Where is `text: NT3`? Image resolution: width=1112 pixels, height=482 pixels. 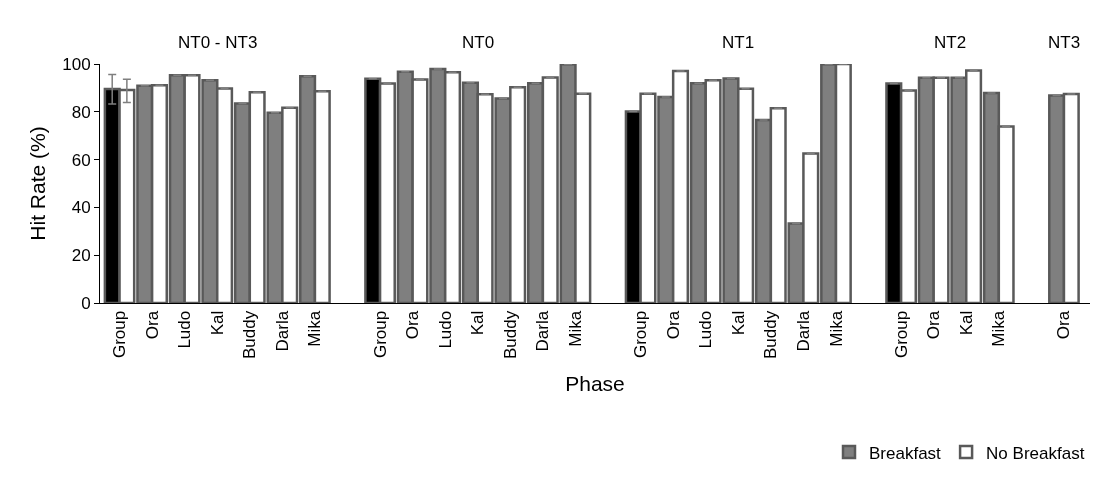 text: NT3 is located at coordinates (1064, 42).